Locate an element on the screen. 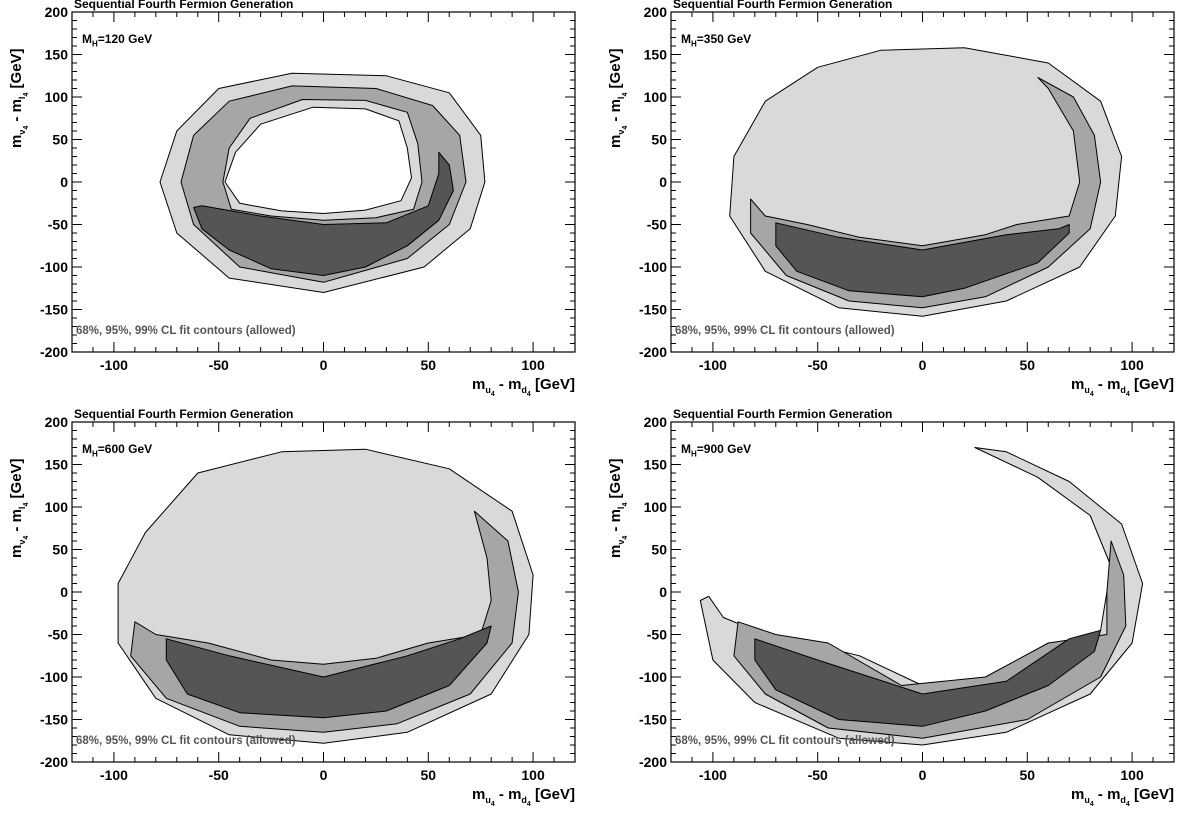 Image resolution: width=1197 pixels, height=819 pixels. higgs-mass-label: MH=900 GeV is located at coordinates (716, 450).